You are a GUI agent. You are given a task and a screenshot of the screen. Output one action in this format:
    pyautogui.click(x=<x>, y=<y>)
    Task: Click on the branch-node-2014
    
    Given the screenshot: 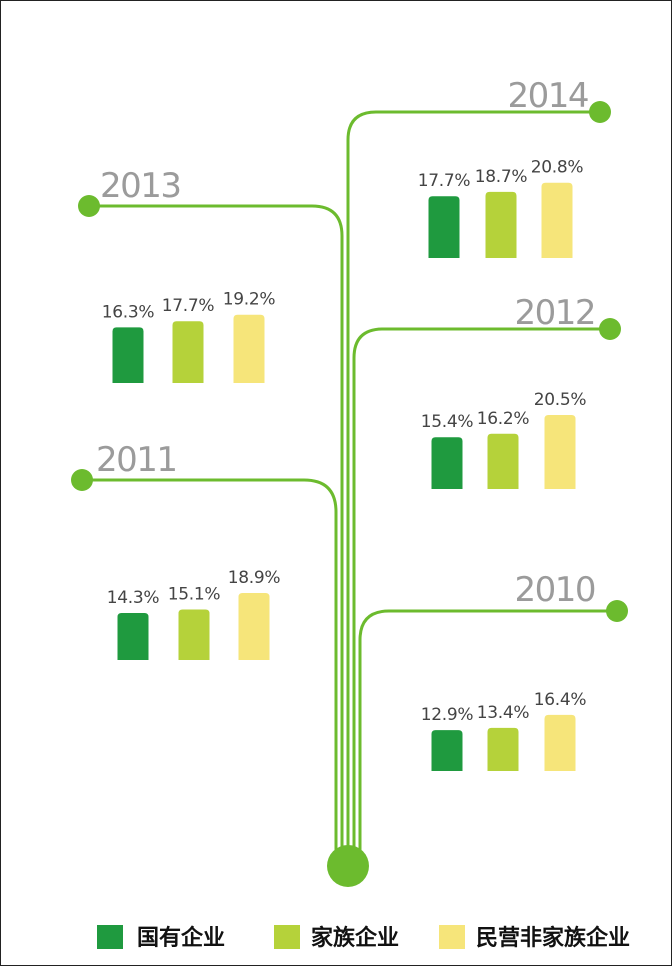 What is the action you would take?
    pyautogui.click(x=600, y=112)
    